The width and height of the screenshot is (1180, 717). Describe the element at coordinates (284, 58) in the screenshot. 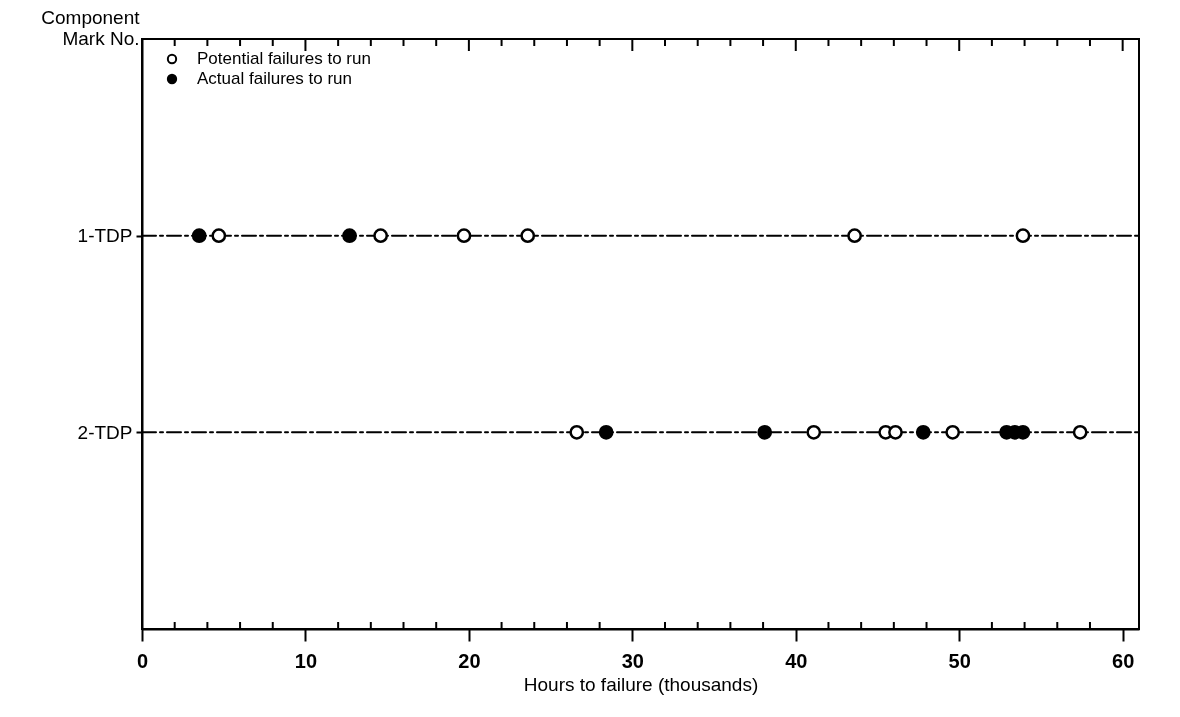

I see `legend-label: Potential failures to run` at that location.